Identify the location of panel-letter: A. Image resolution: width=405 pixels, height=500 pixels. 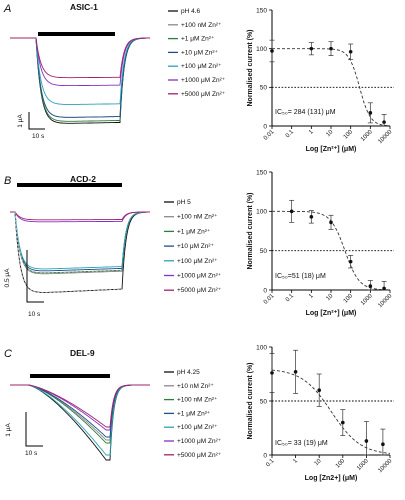
(7, 9).